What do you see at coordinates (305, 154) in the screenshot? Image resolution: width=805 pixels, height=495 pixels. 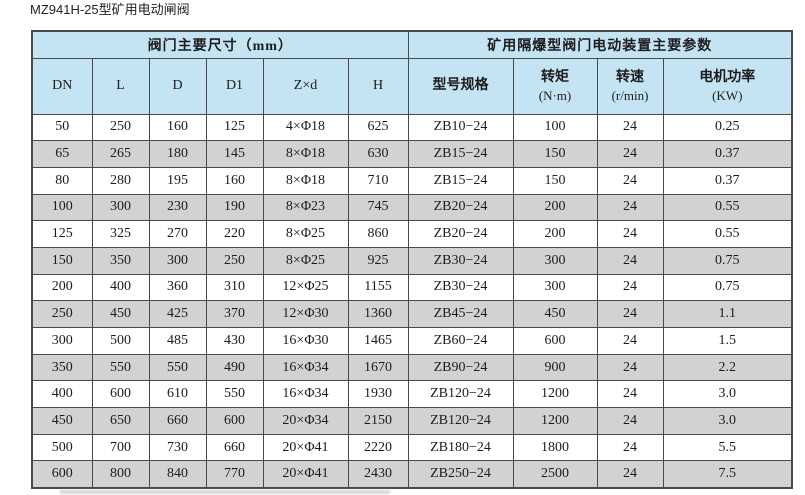 I see `cell: 8×Φ18` at bounding box center [305, 154].